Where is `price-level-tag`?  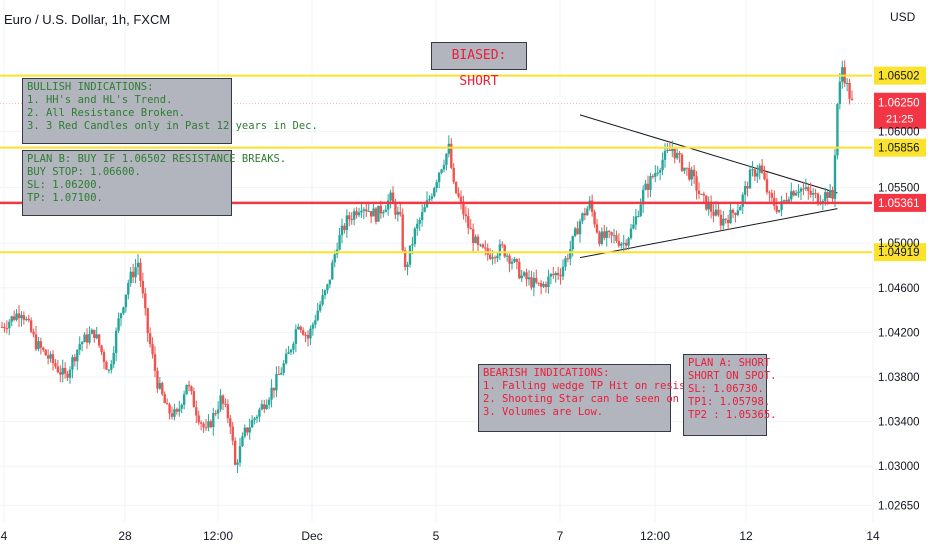
price-level-tag is located at coordinates (900, 252).